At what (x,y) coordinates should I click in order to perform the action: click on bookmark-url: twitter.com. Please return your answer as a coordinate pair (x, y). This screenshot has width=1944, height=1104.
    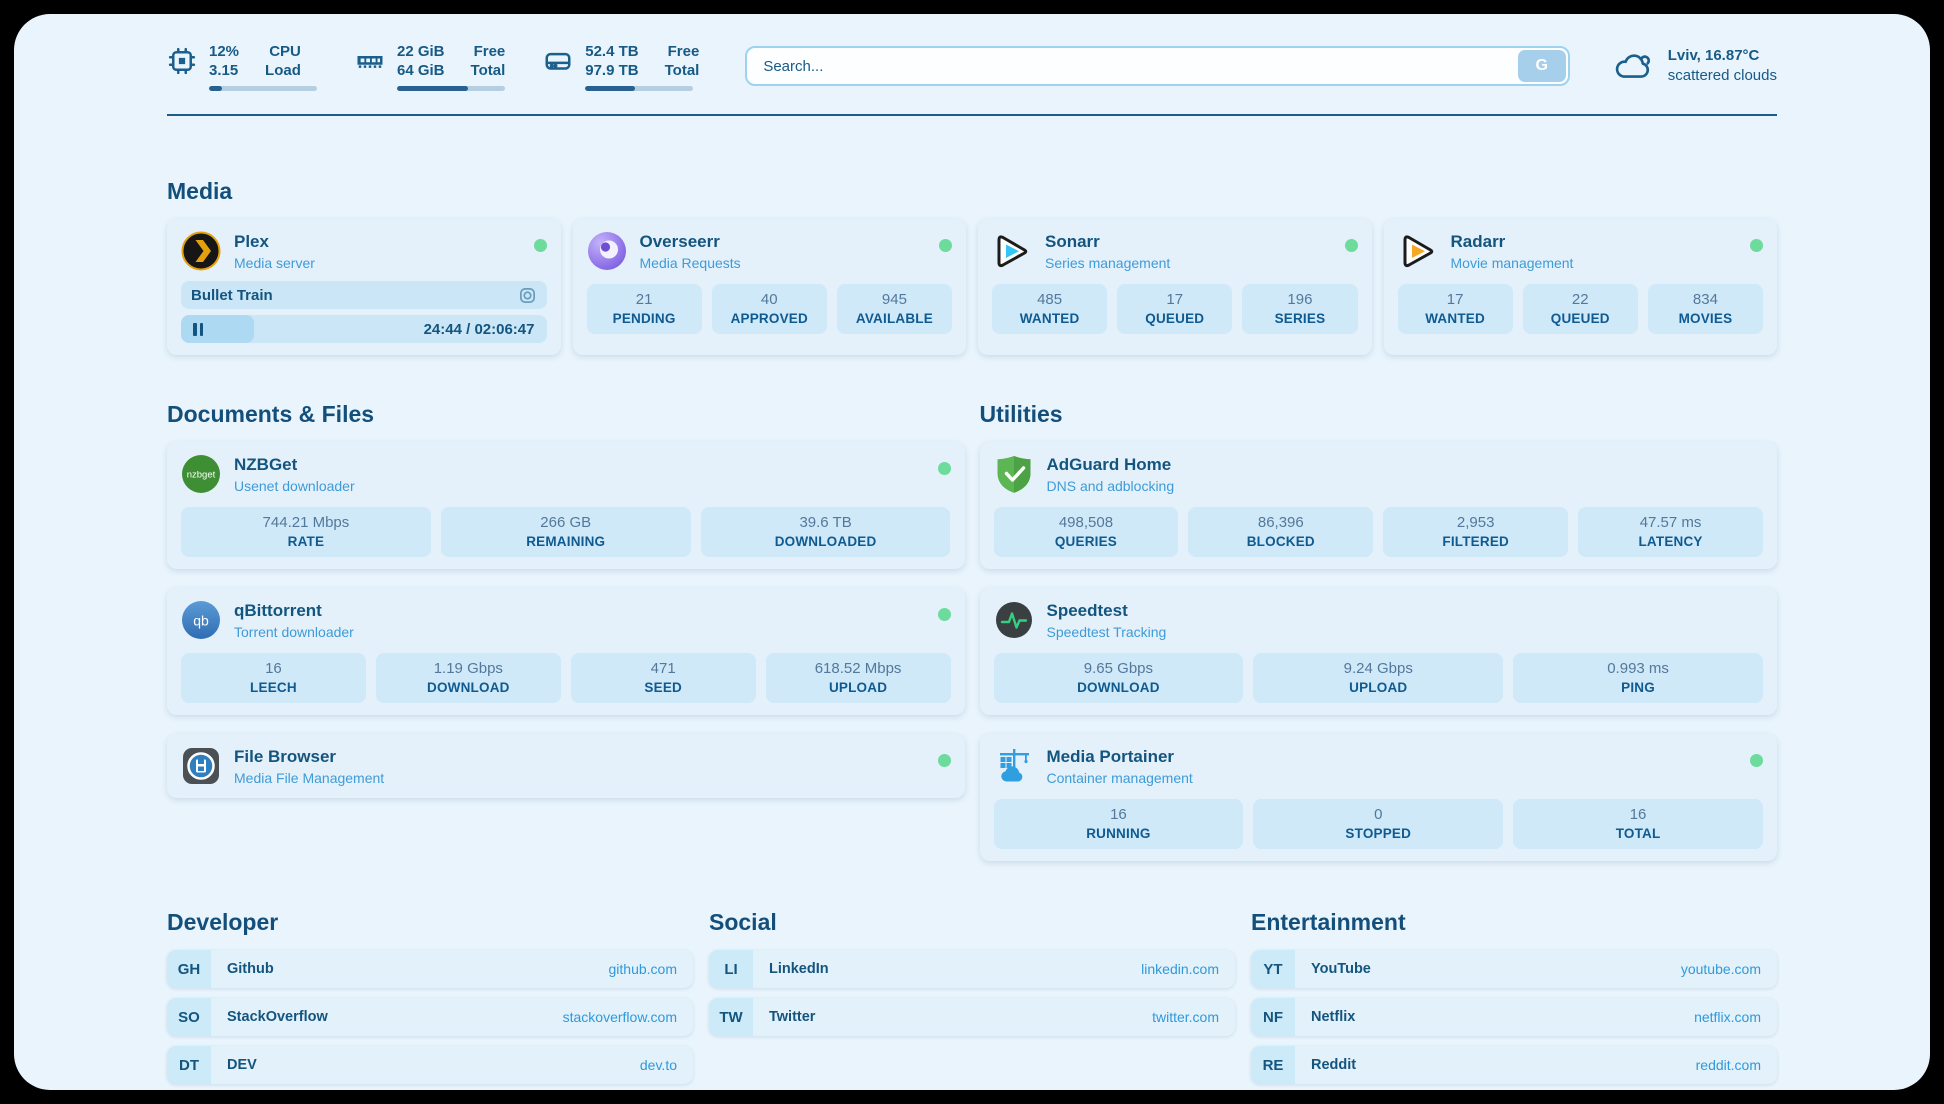
    Looking at the image, I should click on (1185, 1017).